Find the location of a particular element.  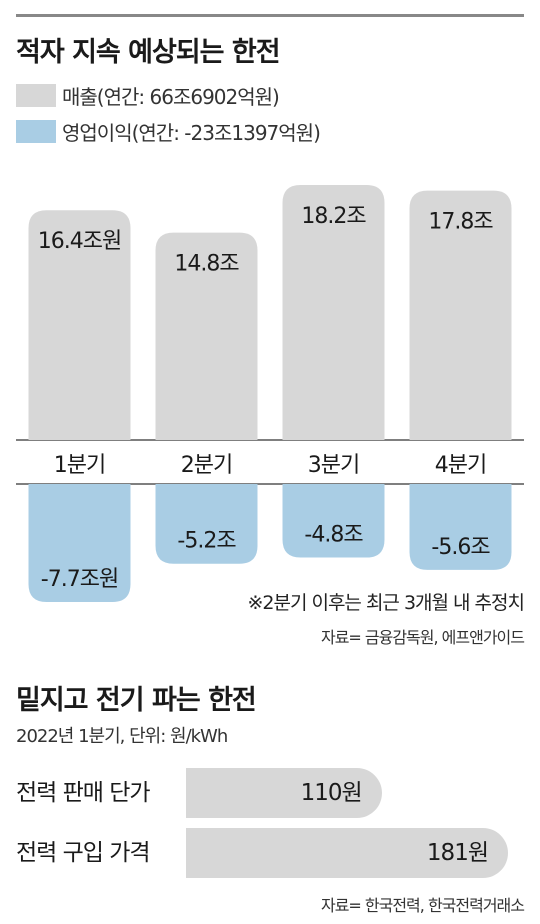

hbar-sell-price: 110원 is located at coordinates (284, 793).